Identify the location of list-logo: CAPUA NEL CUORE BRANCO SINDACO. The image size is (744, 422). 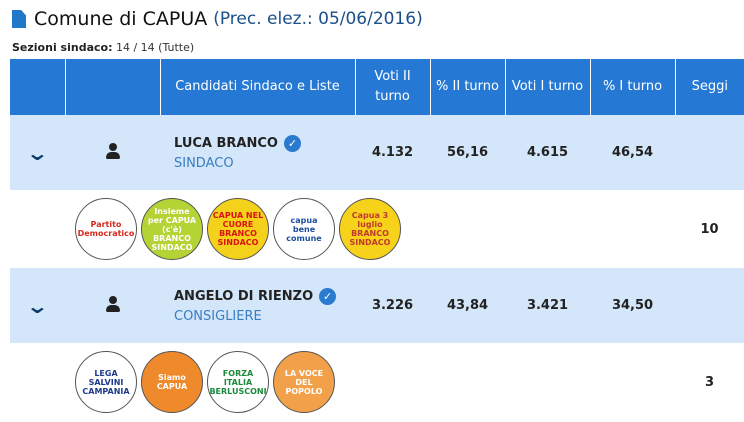
(238, 229).